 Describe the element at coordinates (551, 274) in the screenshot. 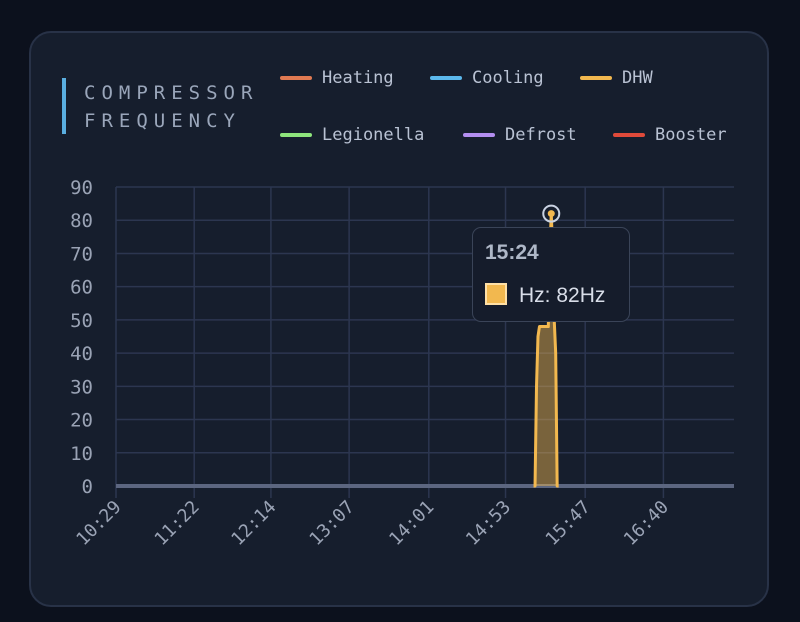

I see `chart-tooltip: 15:24 Hz: 82Hz` at that location.